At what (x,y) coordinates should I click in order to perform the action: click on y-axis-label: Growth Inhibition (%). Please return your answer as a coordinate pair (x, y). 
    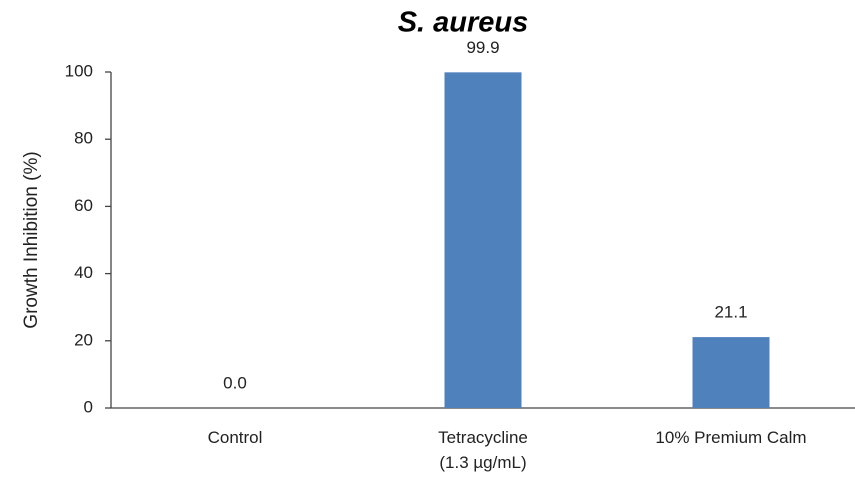
    Looking at the image, I should click on (31, 239).